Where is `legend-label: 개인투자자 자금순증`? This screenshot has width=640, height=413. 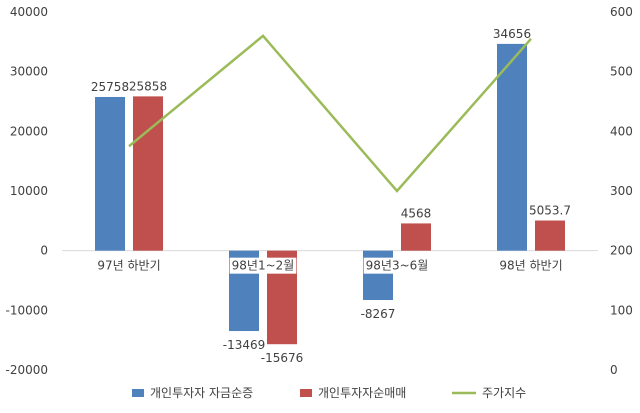
legend-label: 개인투자자 자금순증 is located at coordinates (201, 393).